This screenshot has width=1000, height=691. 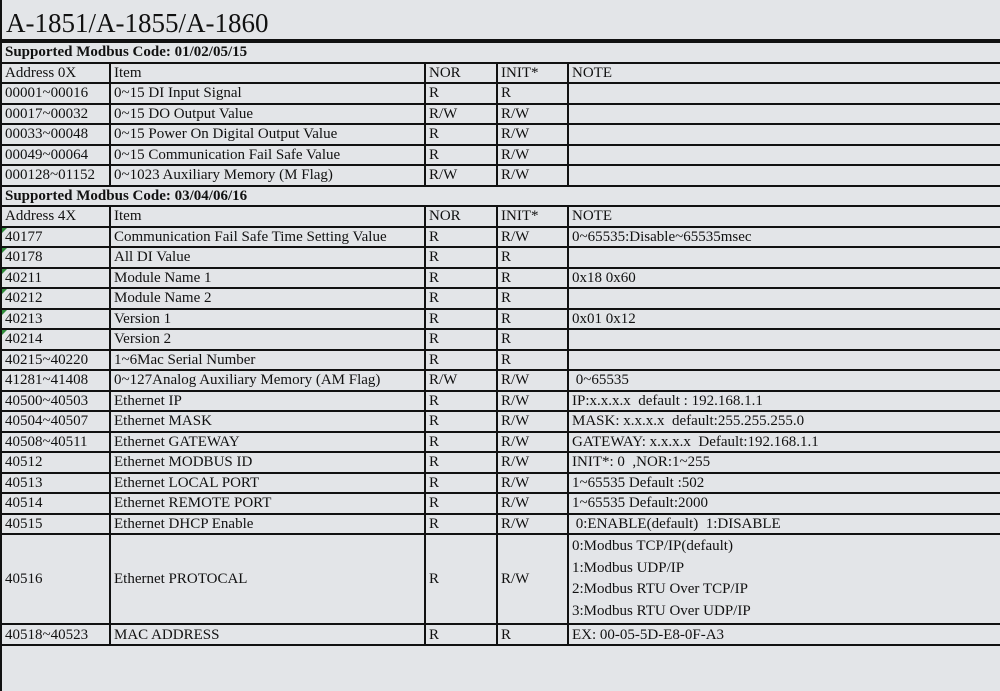 I want to click on cell-item: 0~15 DO Output Value, so click(x=267, y=113).